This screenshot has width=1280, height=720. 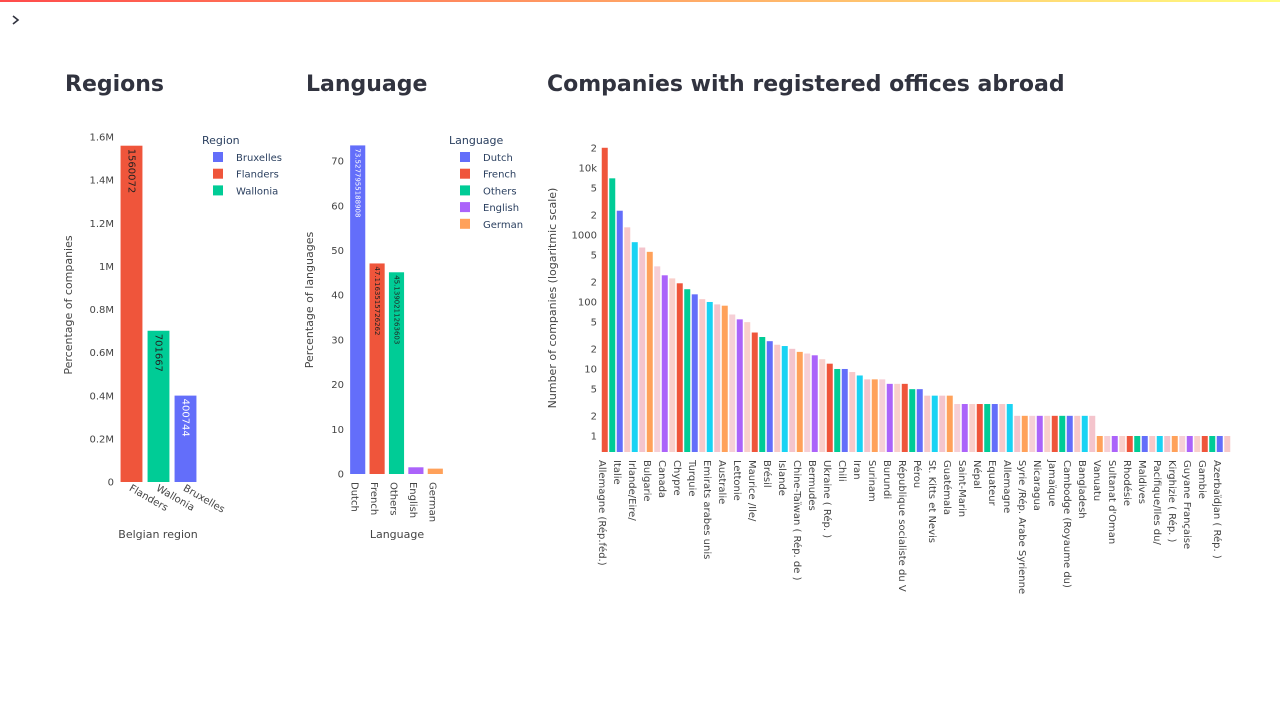 What do you see at coordinates (158, 353) in the screenshot?
I see `value-label: 701667` at bounding box center [158, 353].